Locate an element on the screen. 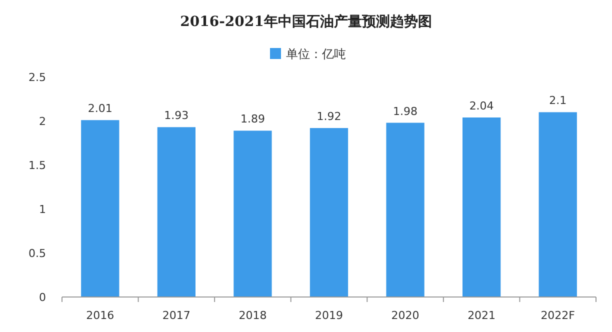 The height and width of the screenshot is (332, 612). y-tick-label: 0.5 is located at coordinates (37, 253).